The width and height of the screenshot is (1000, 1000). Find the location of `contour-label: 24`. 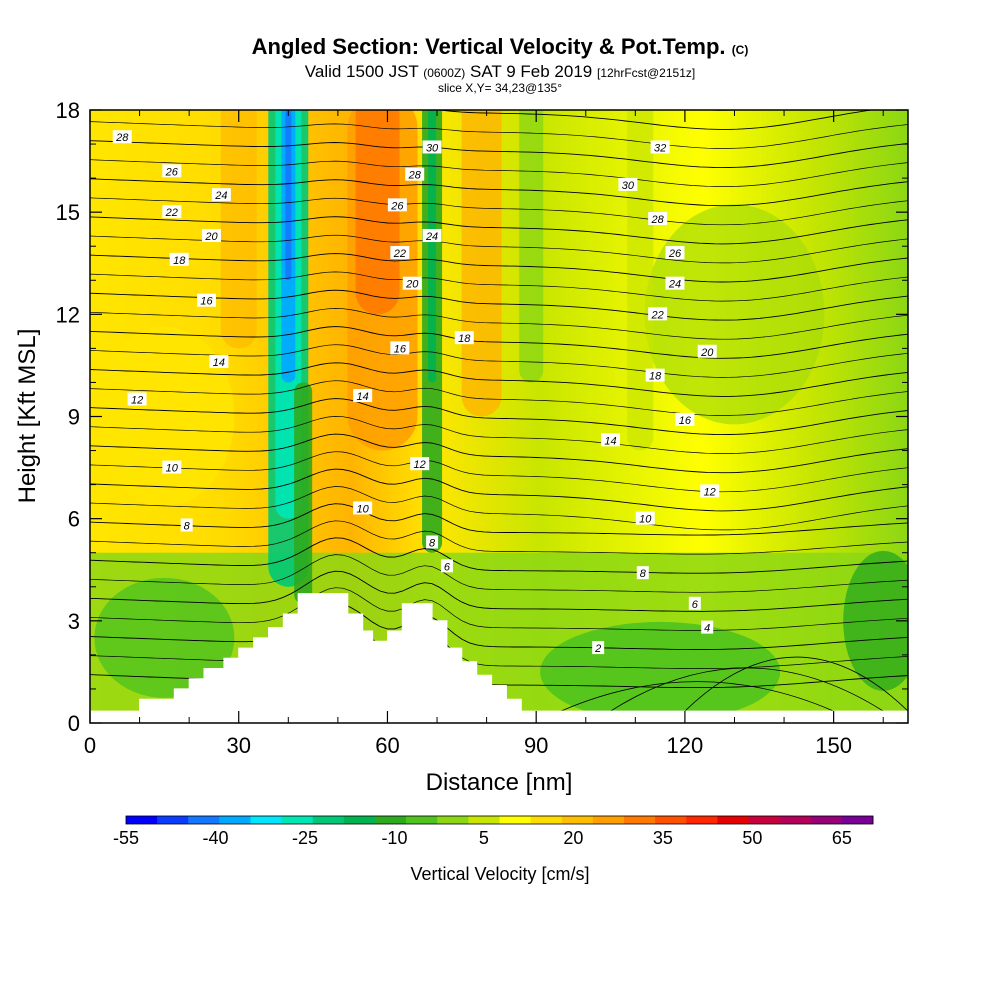

contour-label: 24 is located at coordinates (674, 285).